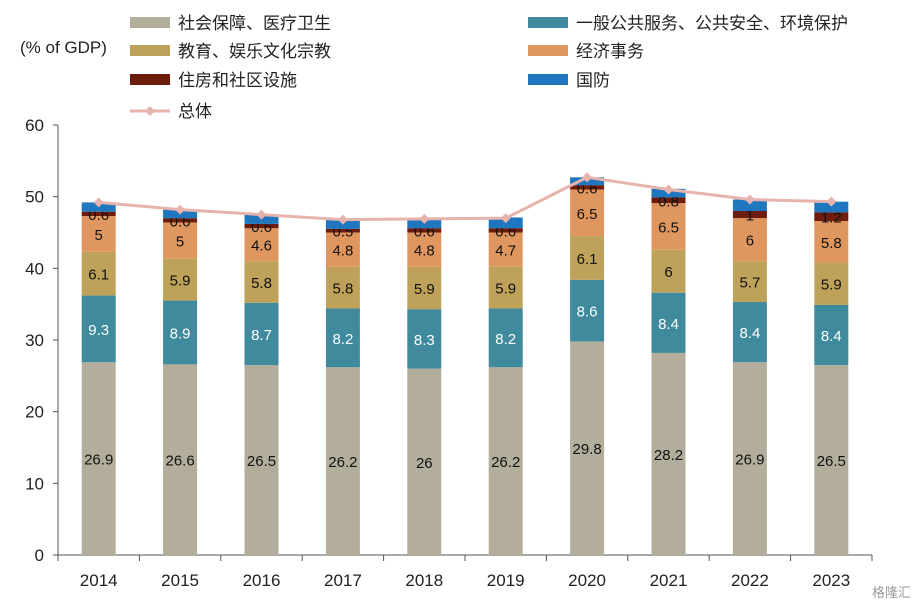  I want to click on x-tick-label: 2022, so click(750, 580).